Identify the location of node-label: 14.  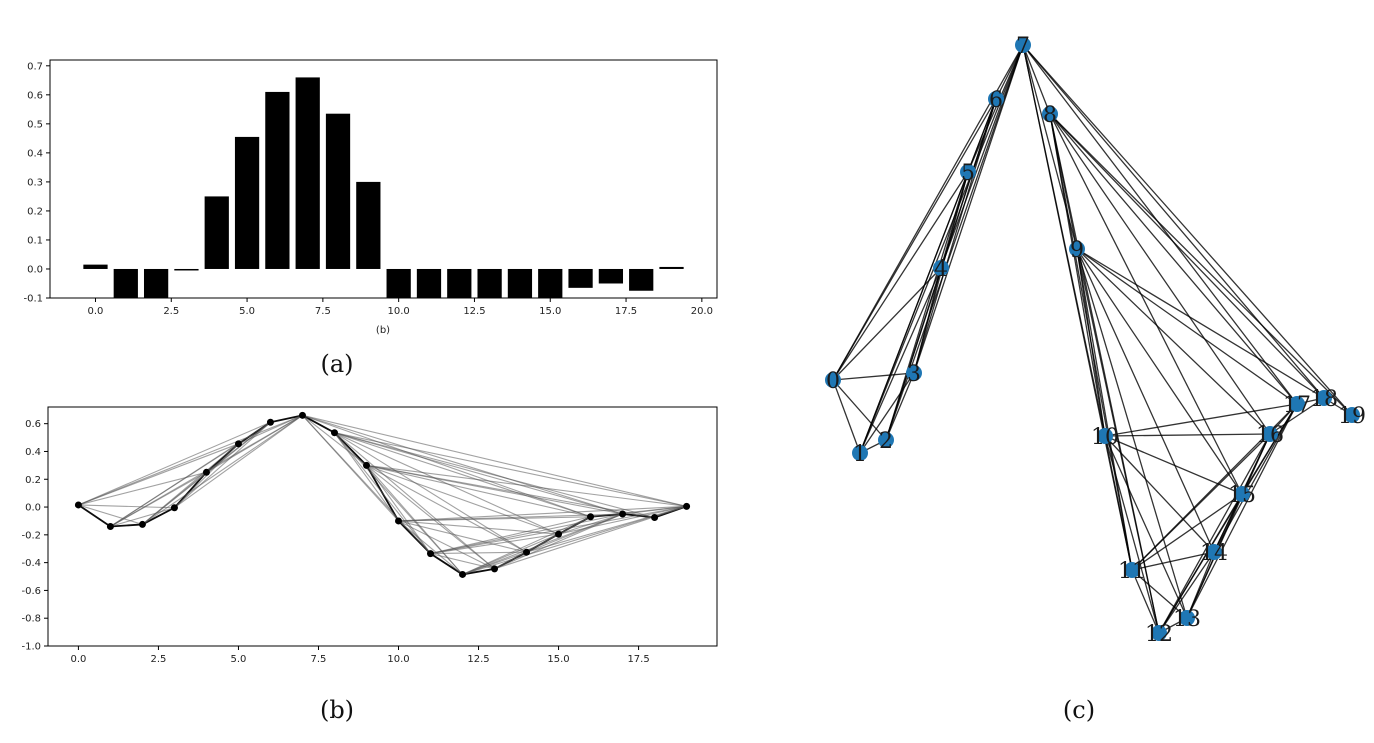
(1214, 553).